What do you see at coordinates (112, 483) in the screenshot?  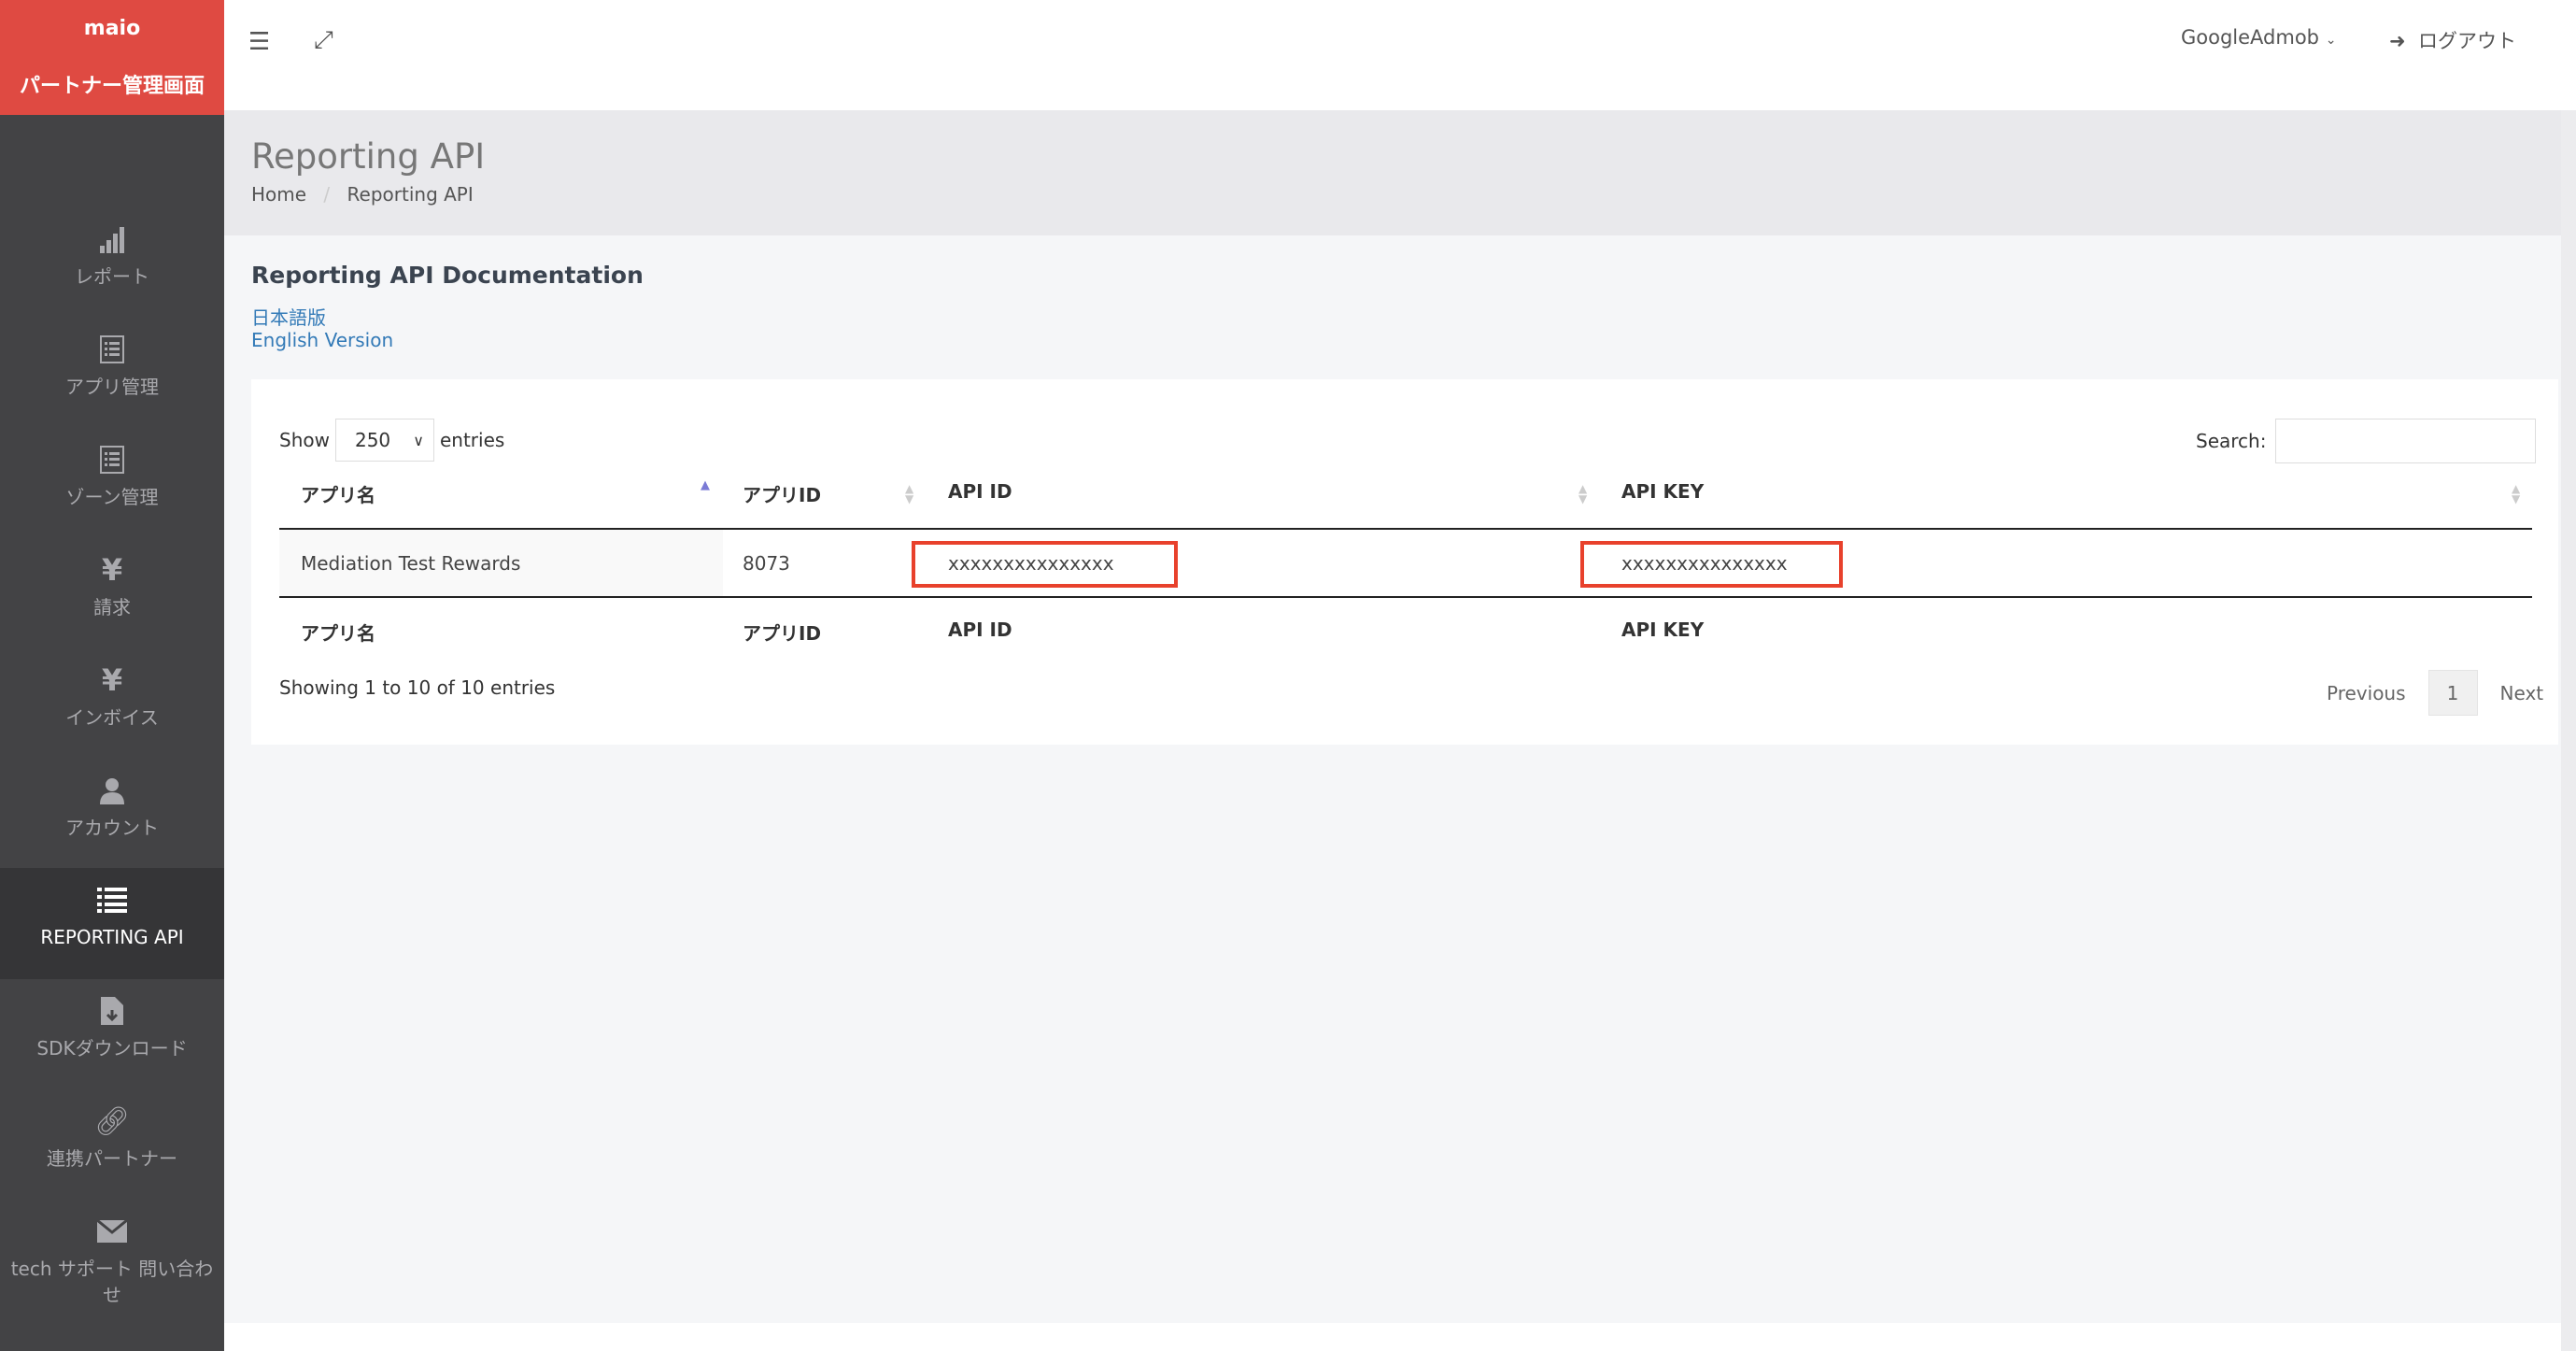 I see `sidebar-item-2: ゾーン管理` at bounding box center [112, 483].